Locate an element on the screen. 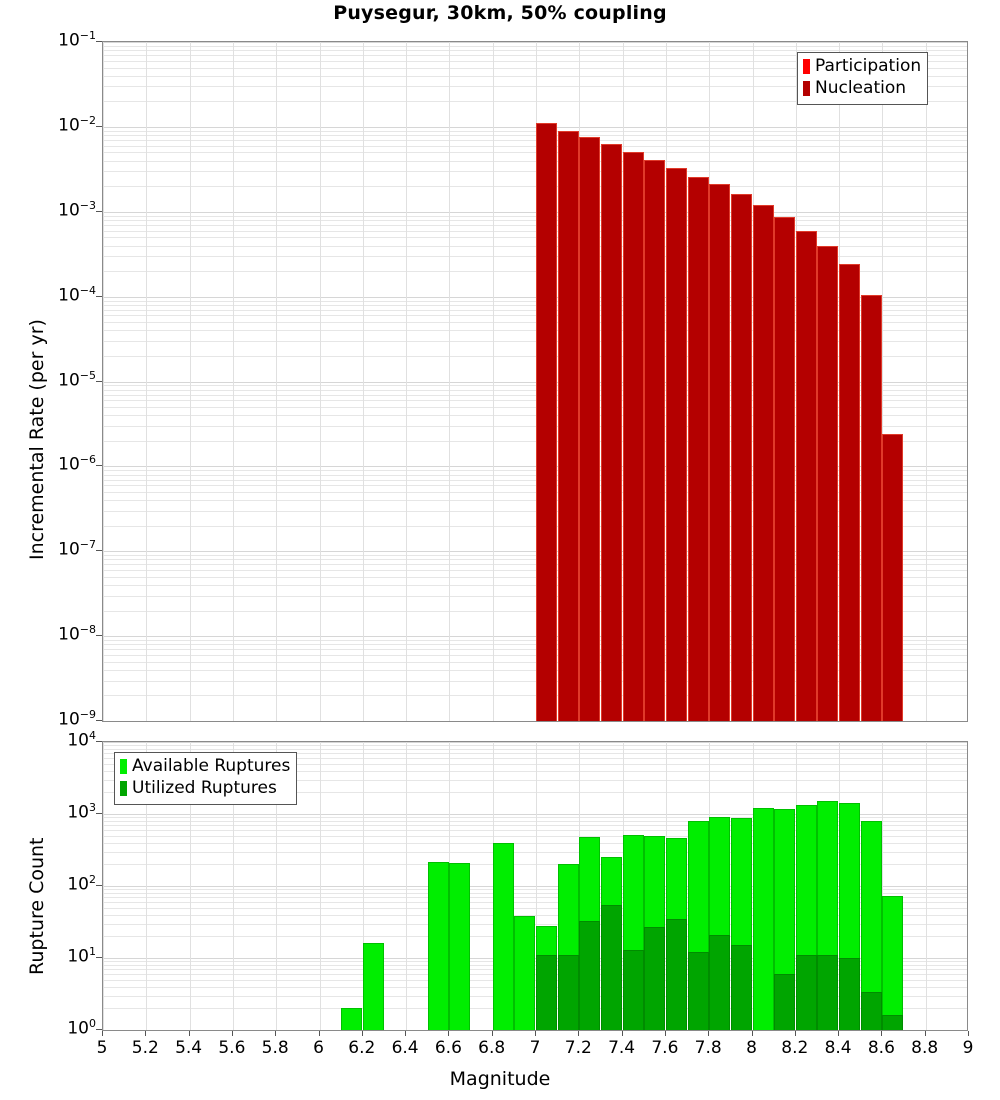 This screenshot has width=1000, height=1100. y-tick-label: 10⁻³ is located at coordinates (77, 209).